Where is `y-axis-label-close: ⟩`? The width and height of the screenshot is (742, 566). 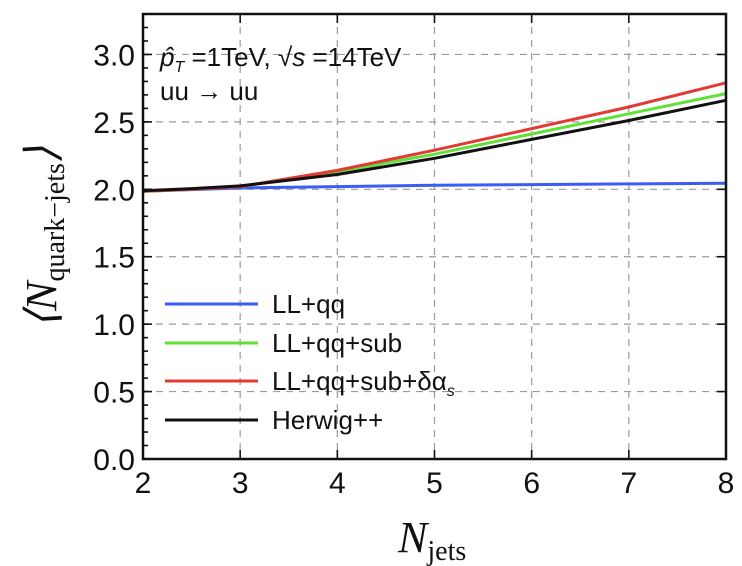
y-axis-label-close: ⟩ is located at coordinates (41, 154).